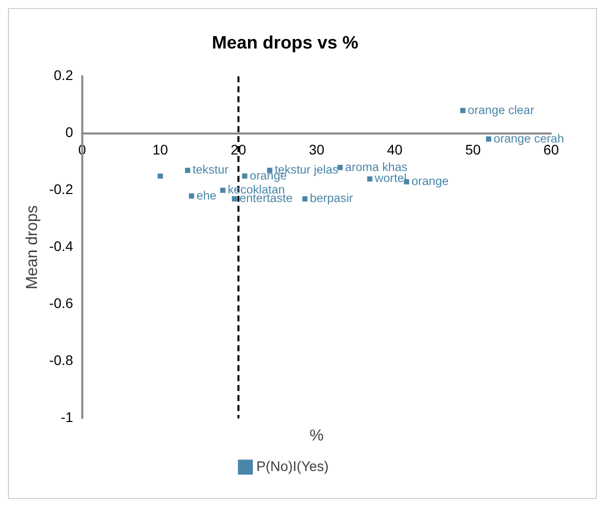  I want to click on annotation: ehe, so click(206, 195).